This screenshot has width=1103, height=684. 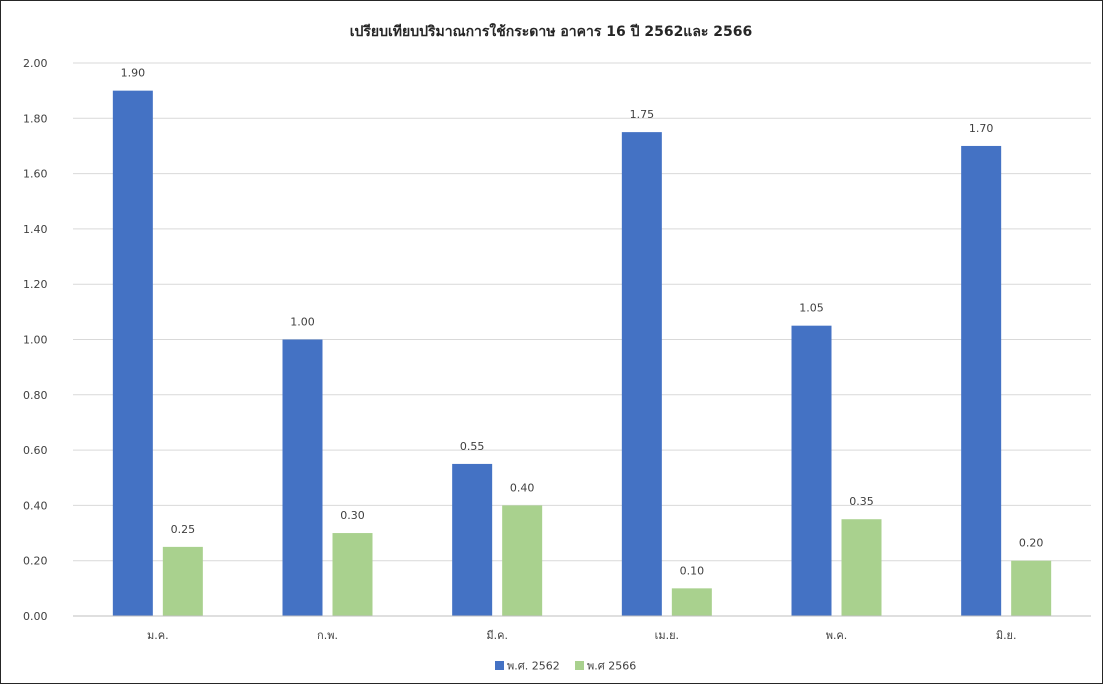 What do you see at coordinates (581, 635) in the screenshot?
I see `x-axis-category-labels: ม.ค. ก.พ. มี.ค. เม.ย. พ.ค. มิ.ย.` at bounding box center [581, 635].